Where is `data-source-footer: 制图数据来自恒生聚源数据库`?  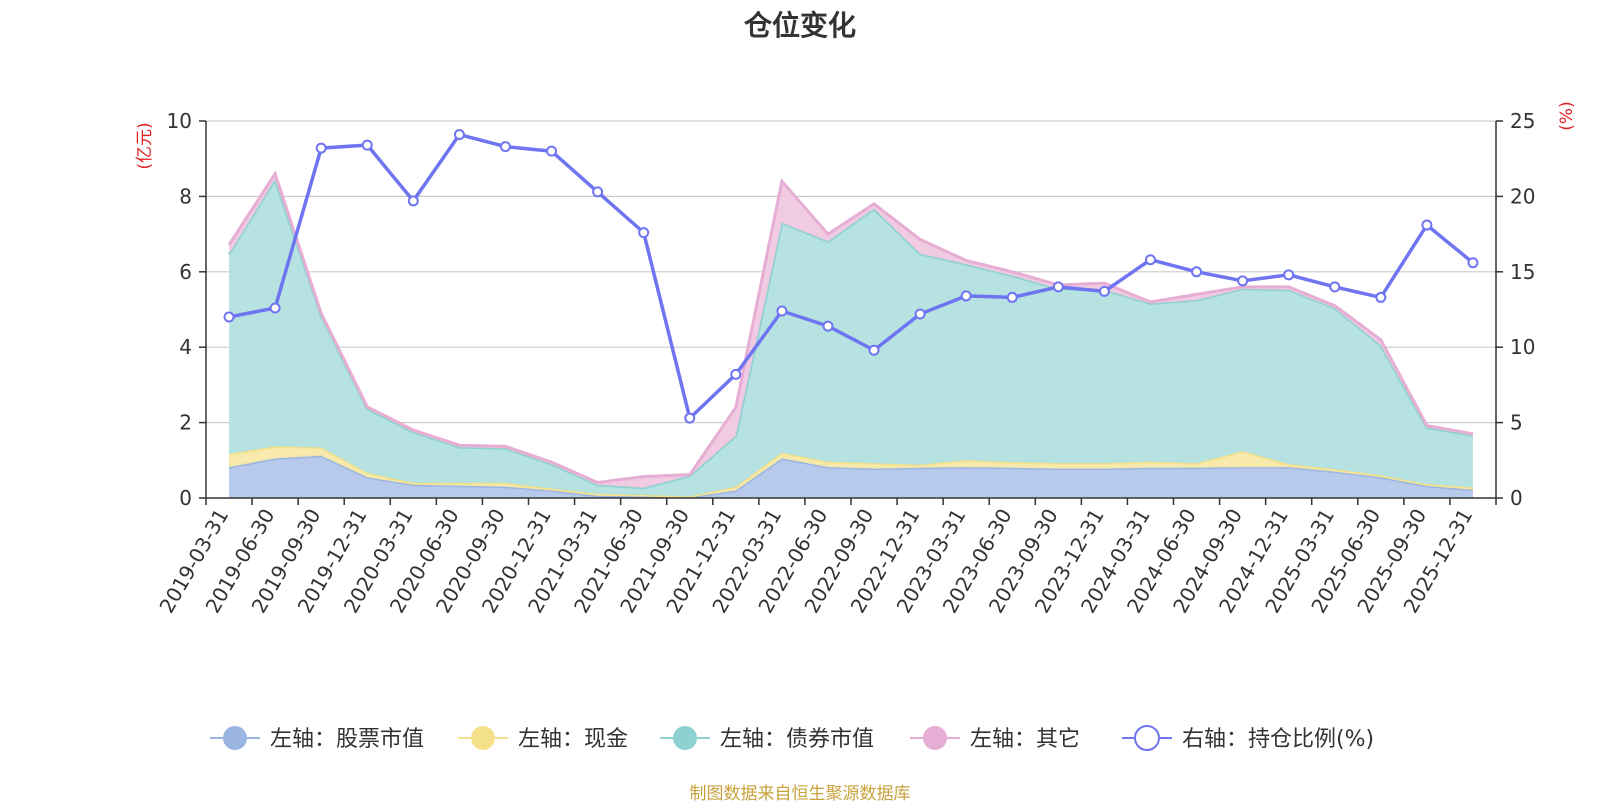 data-source-footer: 制图数据来自恒生聚源数据库 is located at coordinates (800, 794).